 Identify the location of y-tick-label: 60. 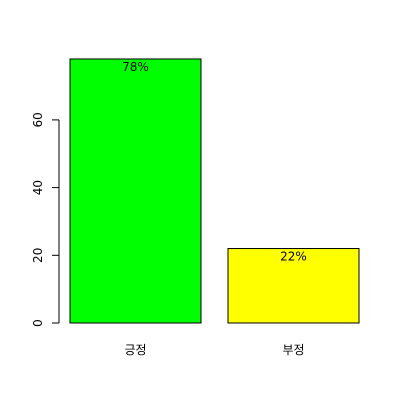
(38, 119).